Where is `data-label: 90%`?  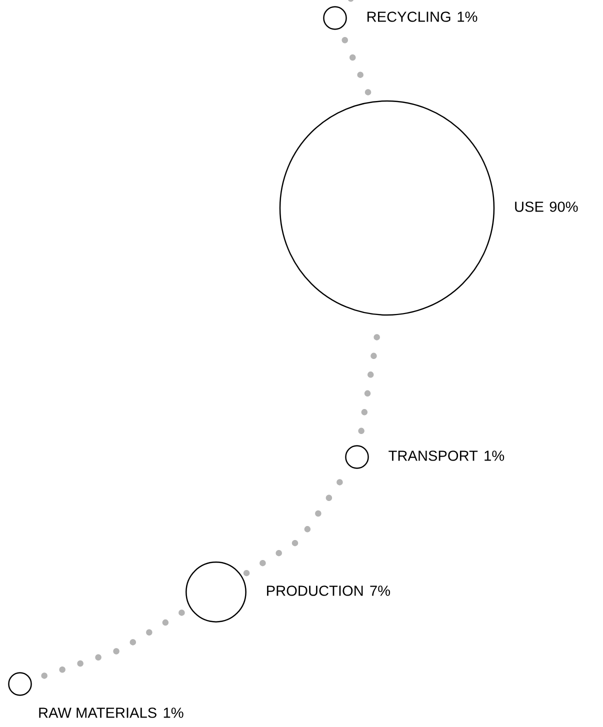
data-label: 90% is located at coordinates (564, 207).